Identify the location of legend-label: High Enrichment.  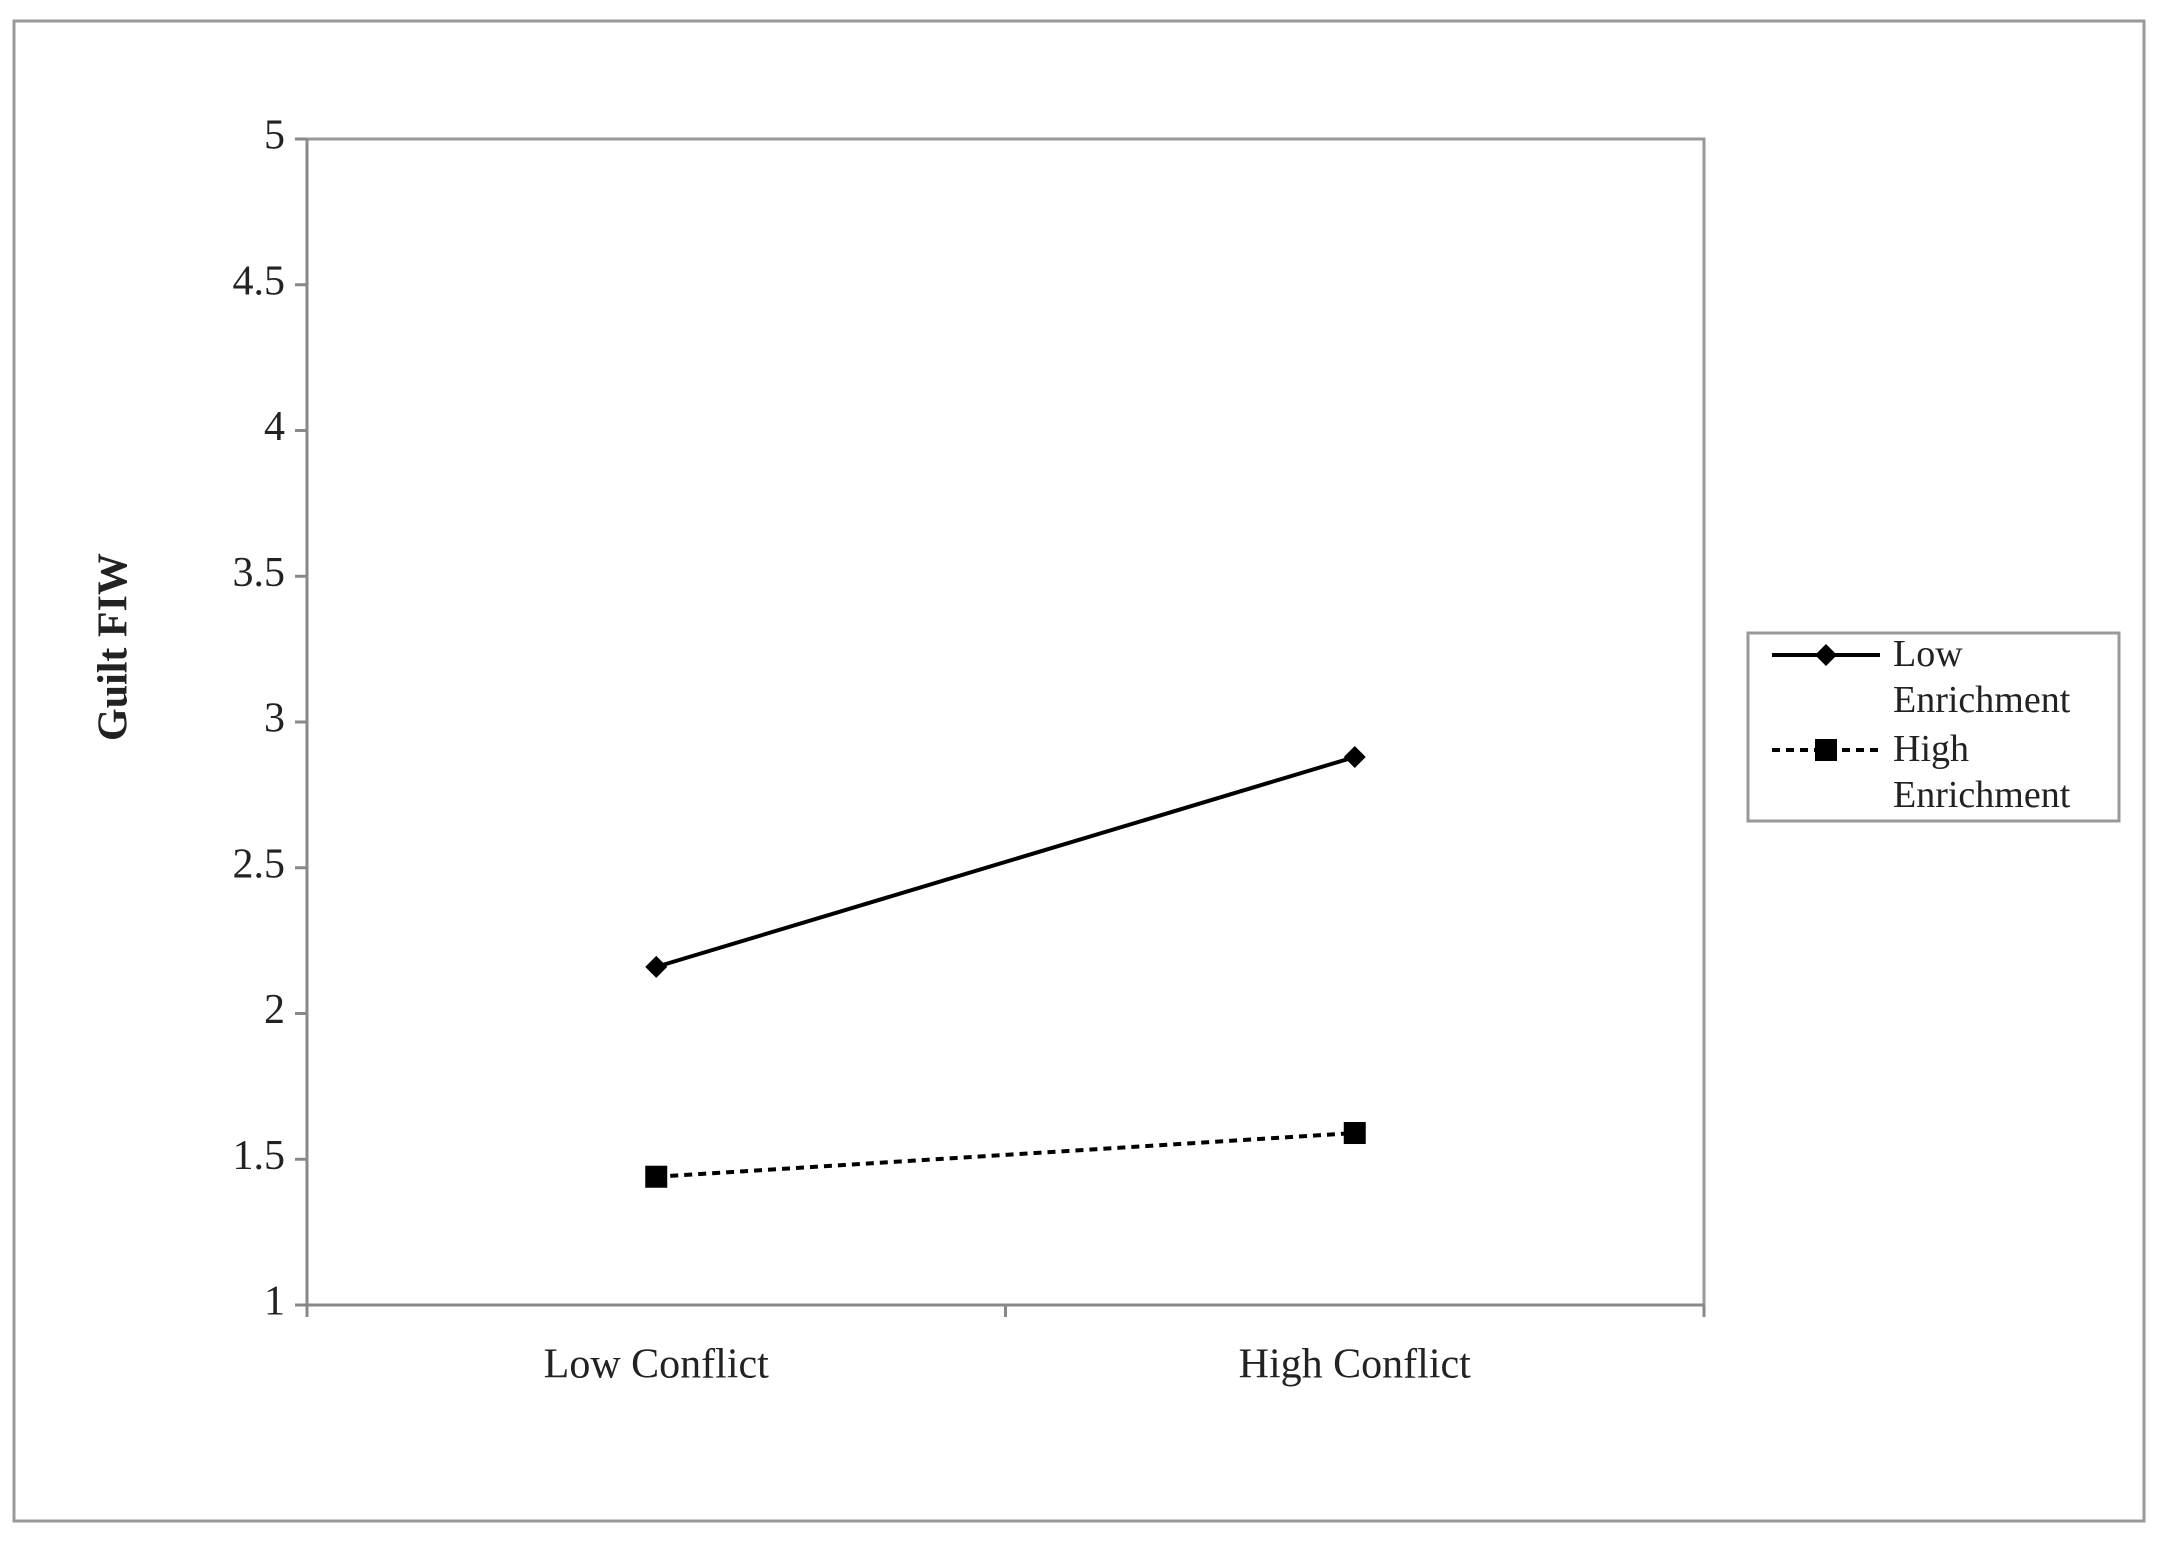
(1982, 772).